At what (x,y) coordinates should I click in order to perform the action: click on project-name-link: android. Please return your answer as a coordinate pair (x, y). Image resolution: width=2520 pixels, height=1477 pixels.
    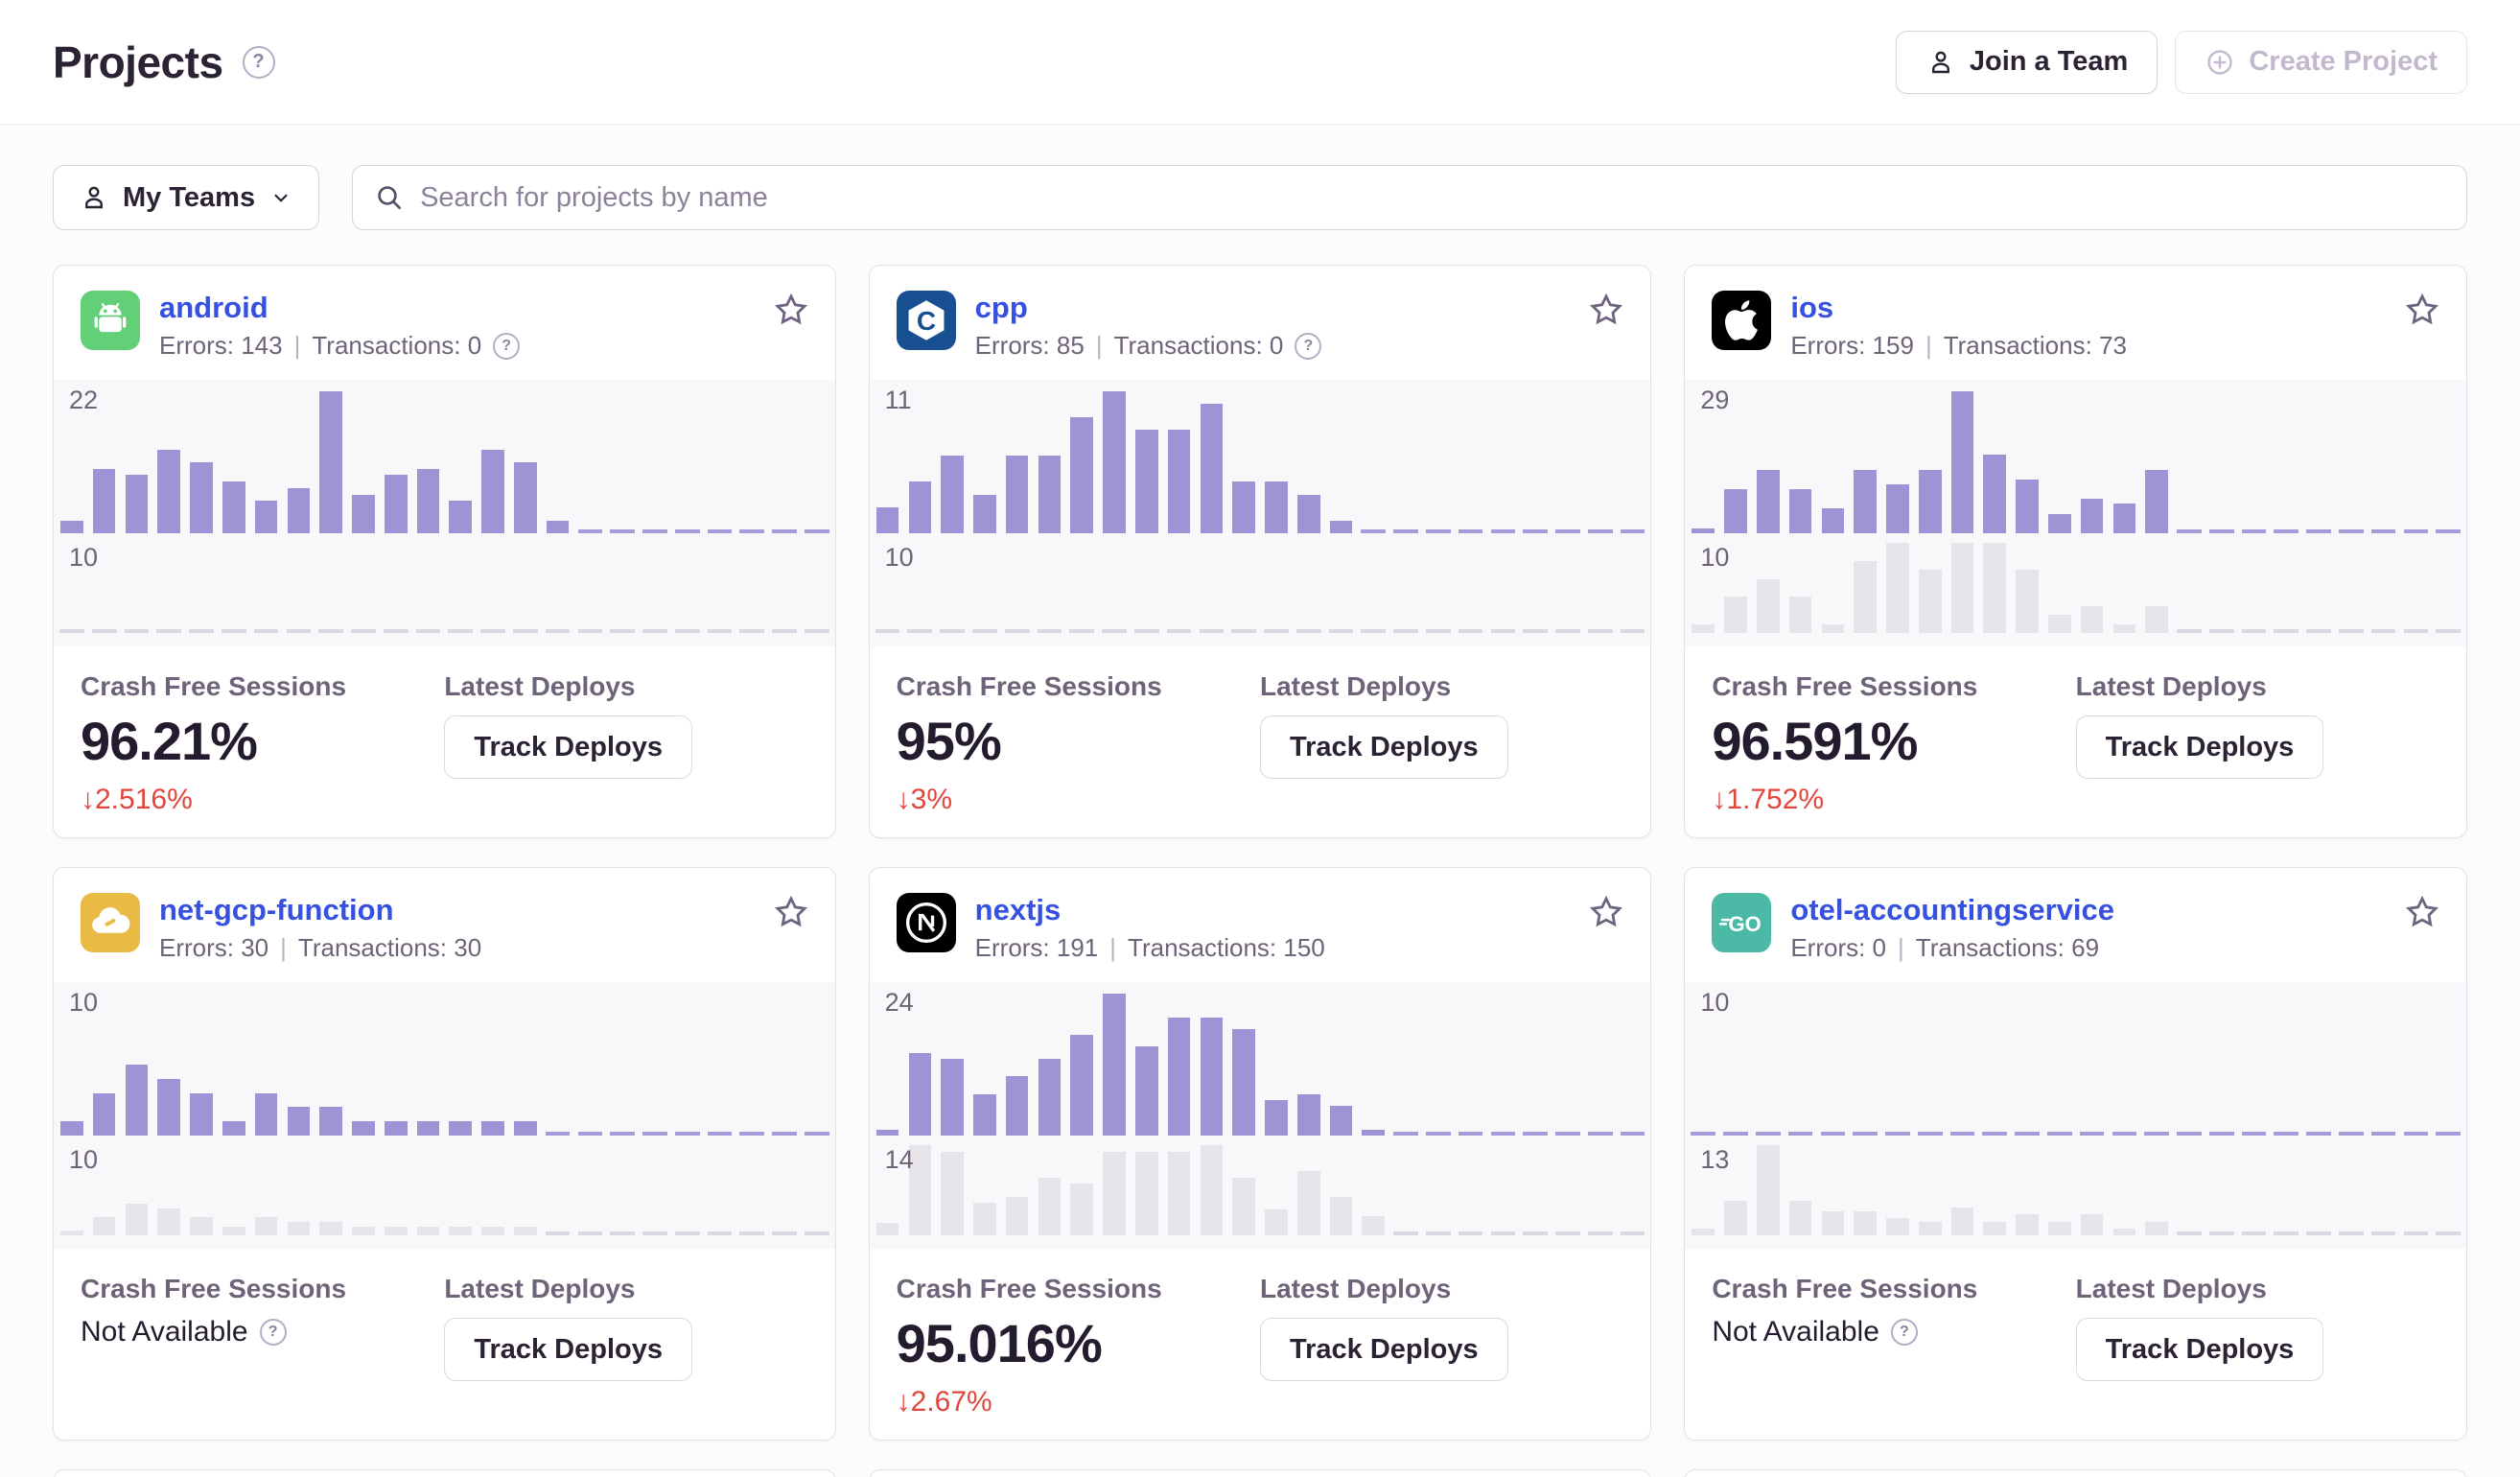
    Looking at the image, I should click on (213, 307).